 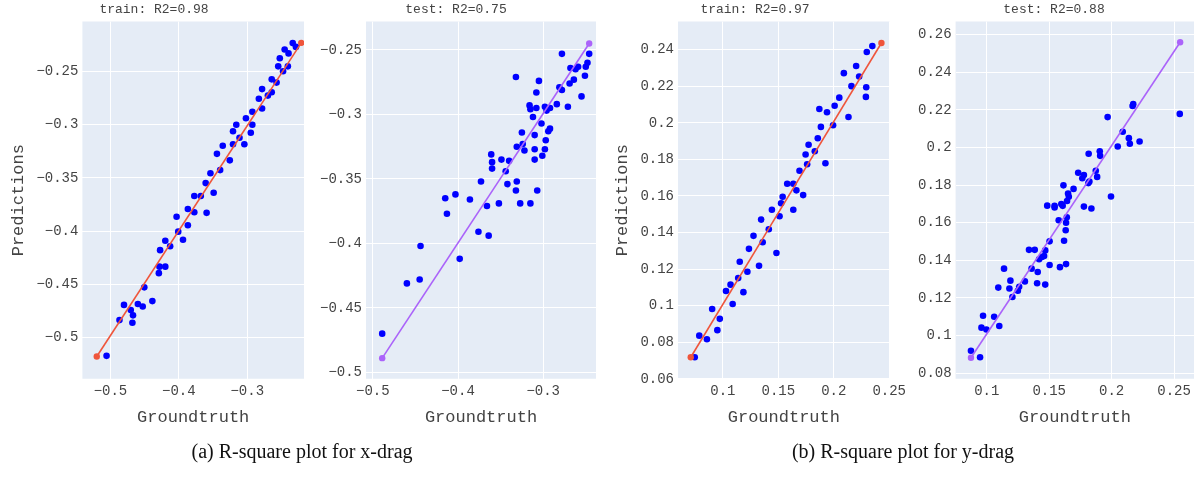 I want to click on y-tick-label: 0.1, so click(x=939, y=335).